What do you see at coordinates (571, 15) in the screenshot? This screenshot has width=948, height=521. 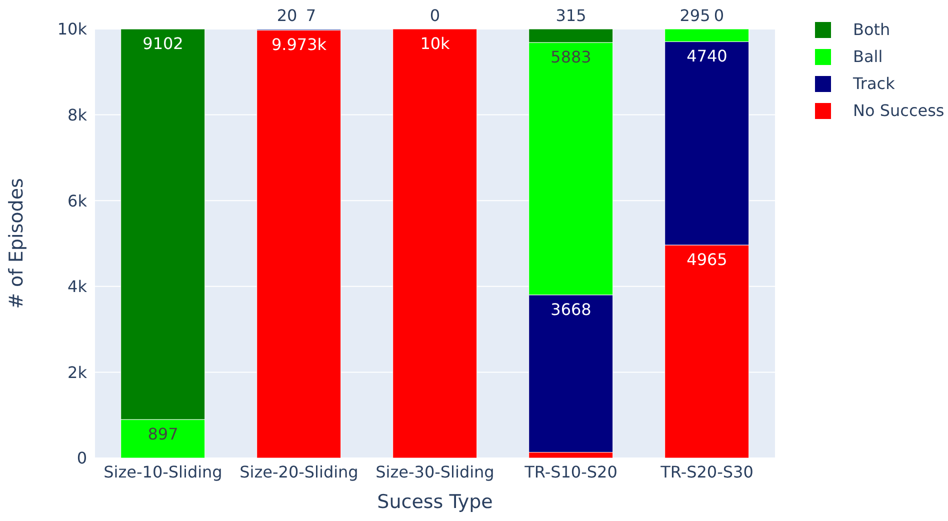 I see `data-label: 315` at bounding box center [571, 15].